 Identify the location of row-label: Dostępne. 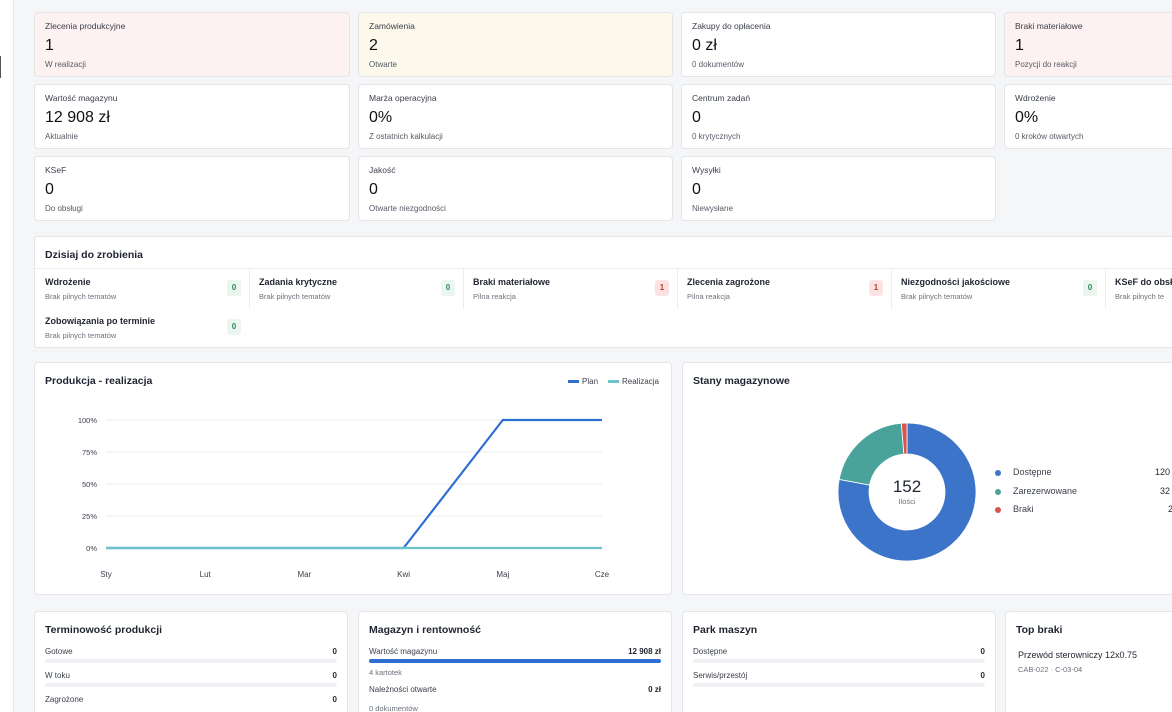
(710, 651).